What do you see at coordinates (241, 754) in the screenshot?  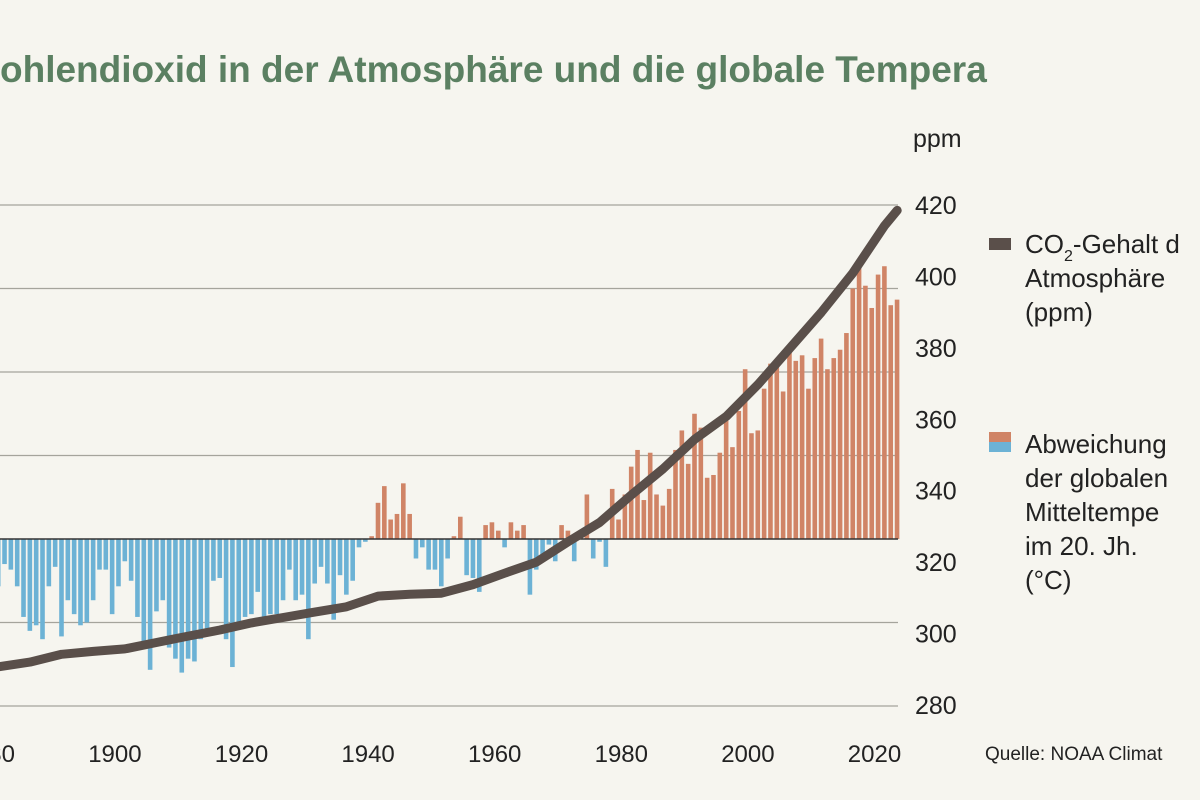 I see `x-tick-label: 1920` at bounding box center [241, 754].